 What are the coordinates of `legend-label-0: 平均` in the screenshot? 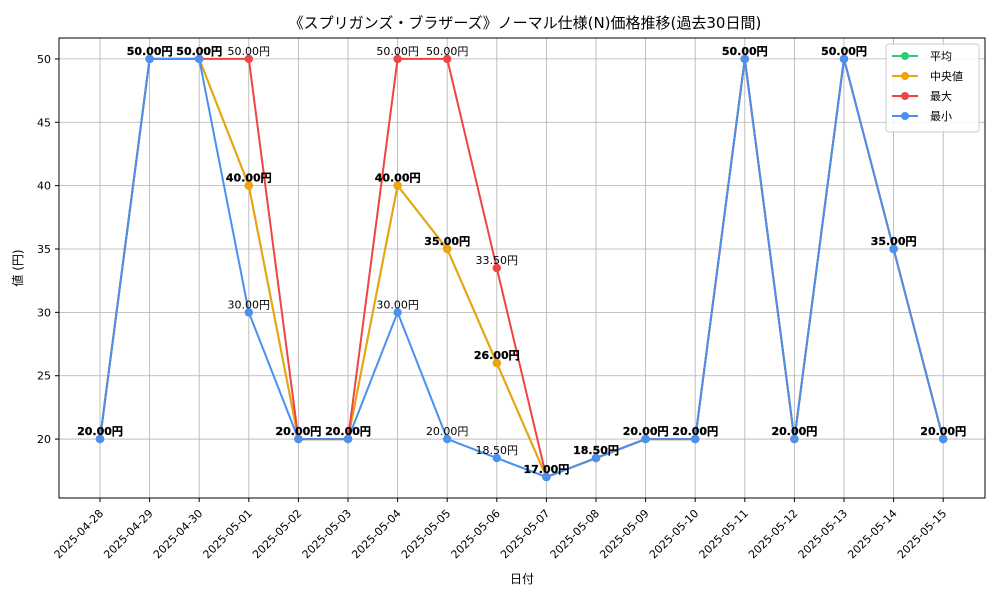 It's located at (941, 56).